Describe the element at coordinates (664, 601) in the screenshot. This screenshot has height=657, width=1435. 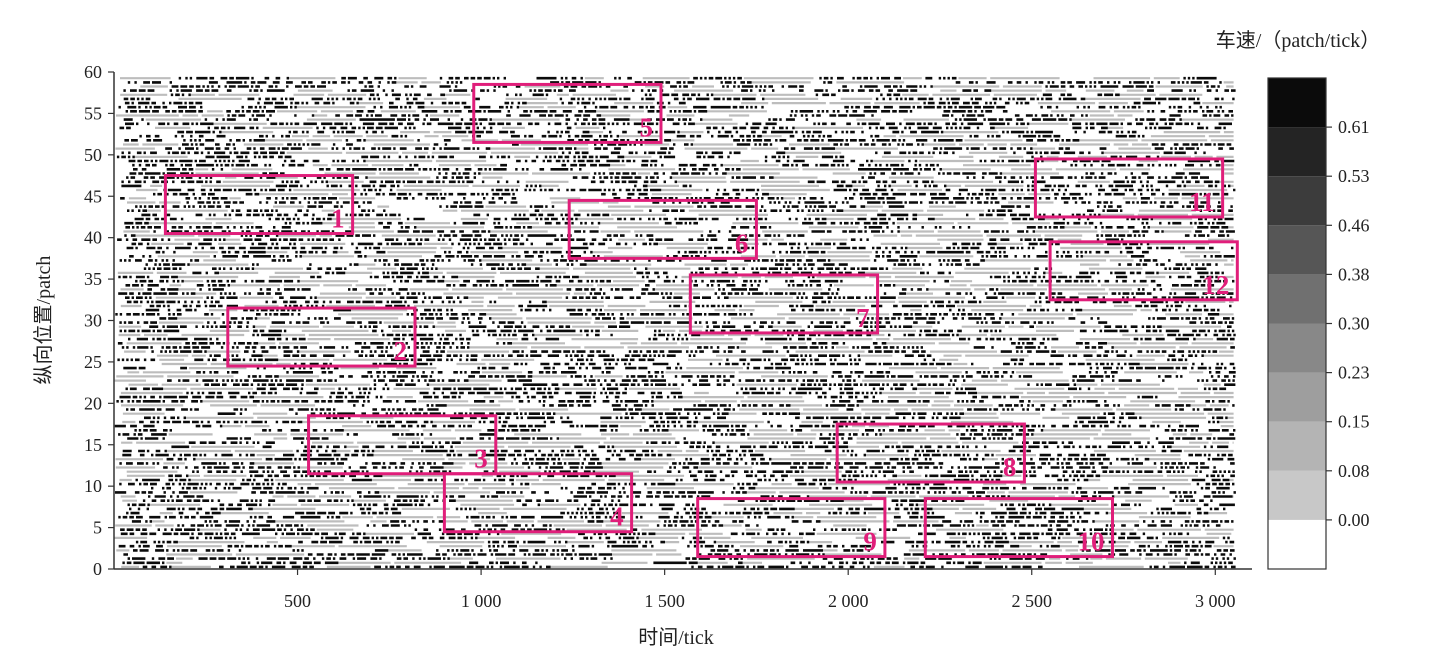
I see `x-tick-label: 1 500` at that location.